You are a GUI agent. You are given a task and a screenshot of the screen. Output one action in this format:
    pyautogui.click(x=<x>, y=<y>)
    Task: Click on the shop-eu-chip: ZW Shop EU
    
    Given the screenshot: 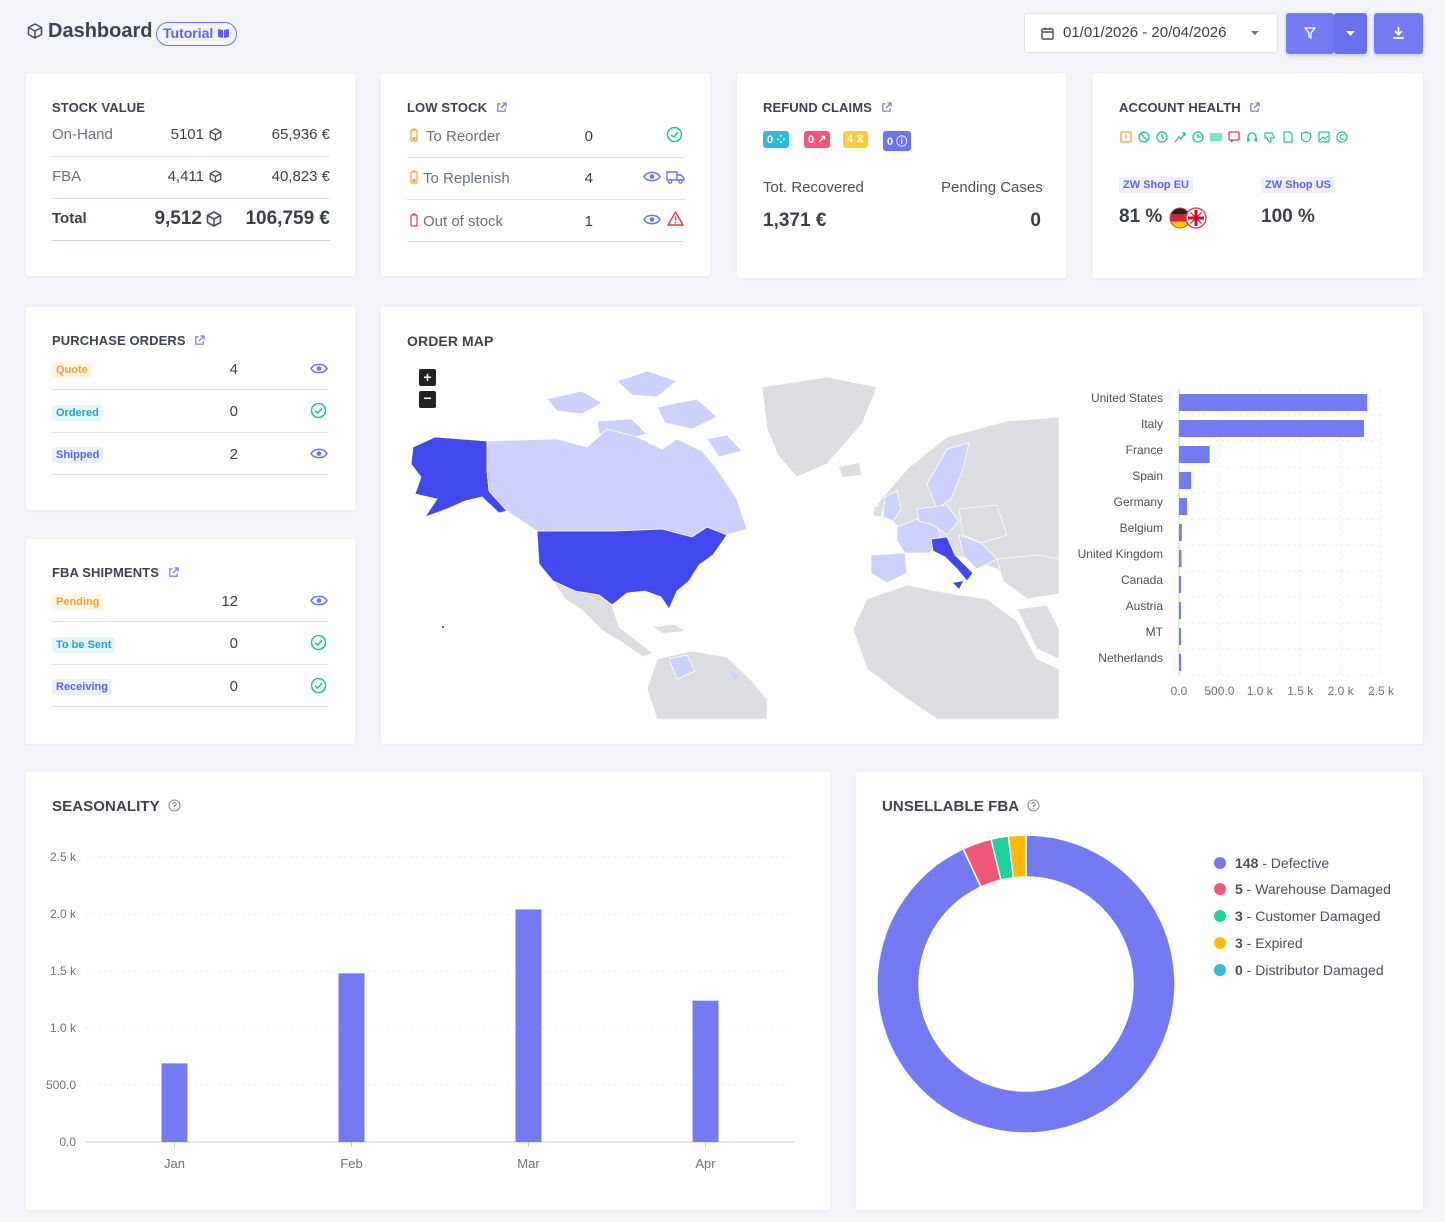 What is the action you would take?
    pyautogui.click(x=1156, y=185)
    